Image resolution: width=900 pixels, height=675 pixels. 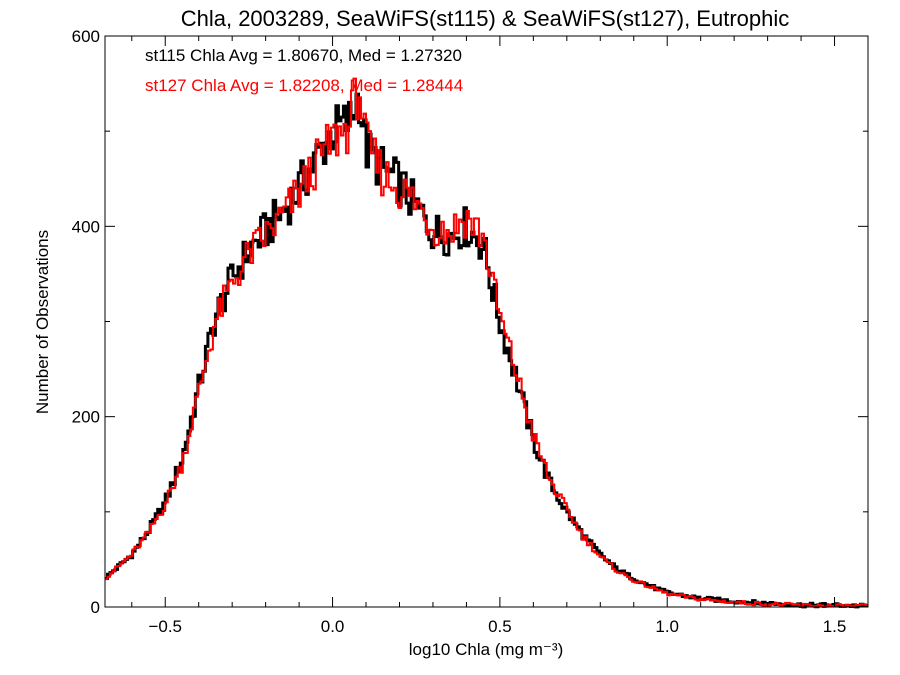 I want to click on x-tick-label: 0.5, so click(x=500, y=626).